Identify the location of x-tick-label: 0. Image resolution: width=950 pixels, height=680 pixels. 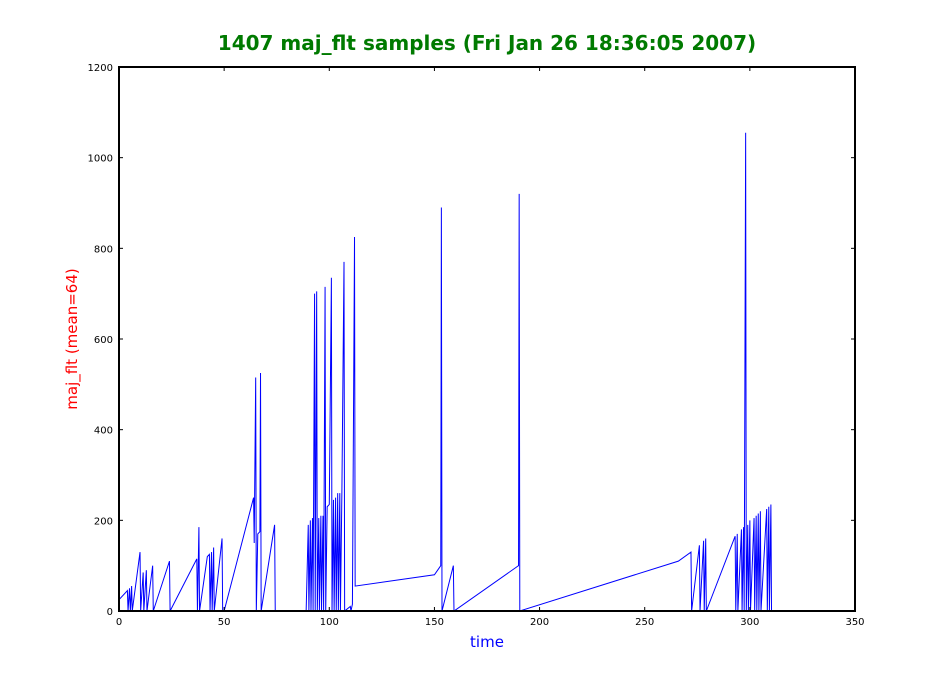
(119, 622).